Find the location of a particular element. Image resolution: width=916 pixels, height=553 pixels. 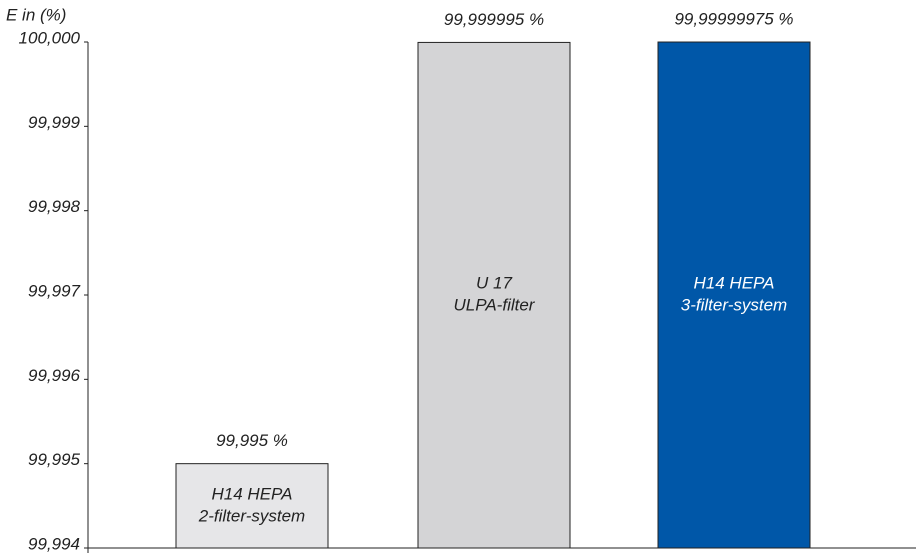

y-tick-label: 100,000 is located at coordinates (50, 37).